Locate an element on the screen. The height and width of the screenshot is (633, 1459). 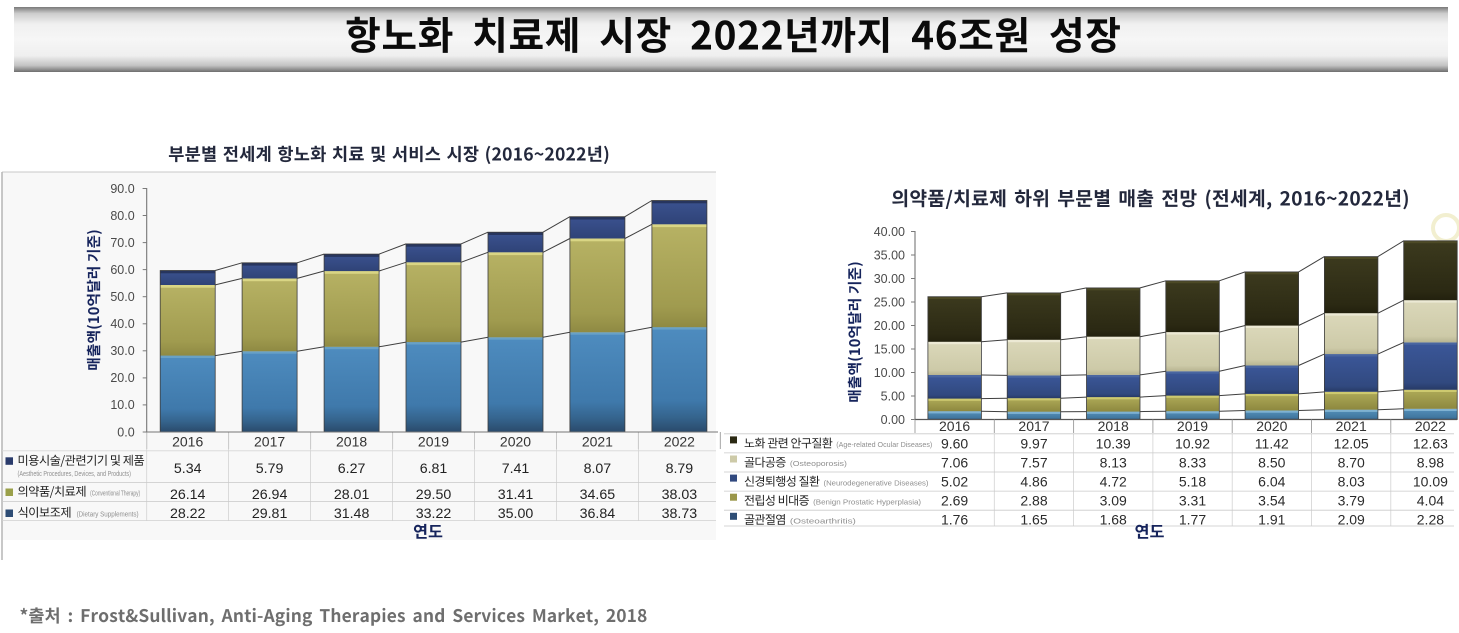
svg-text: 30.0 is located at coordinates (122, 351).